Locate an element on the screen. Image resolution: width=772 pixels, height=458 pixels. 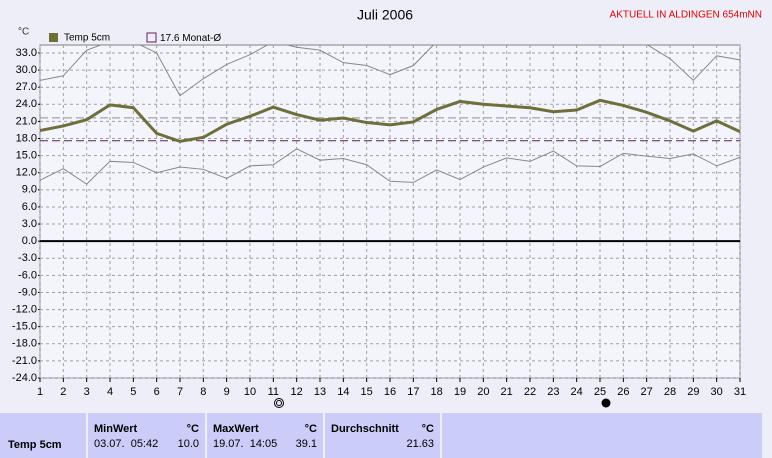
max-title: MaxWert is located at coordinates (236, 429).